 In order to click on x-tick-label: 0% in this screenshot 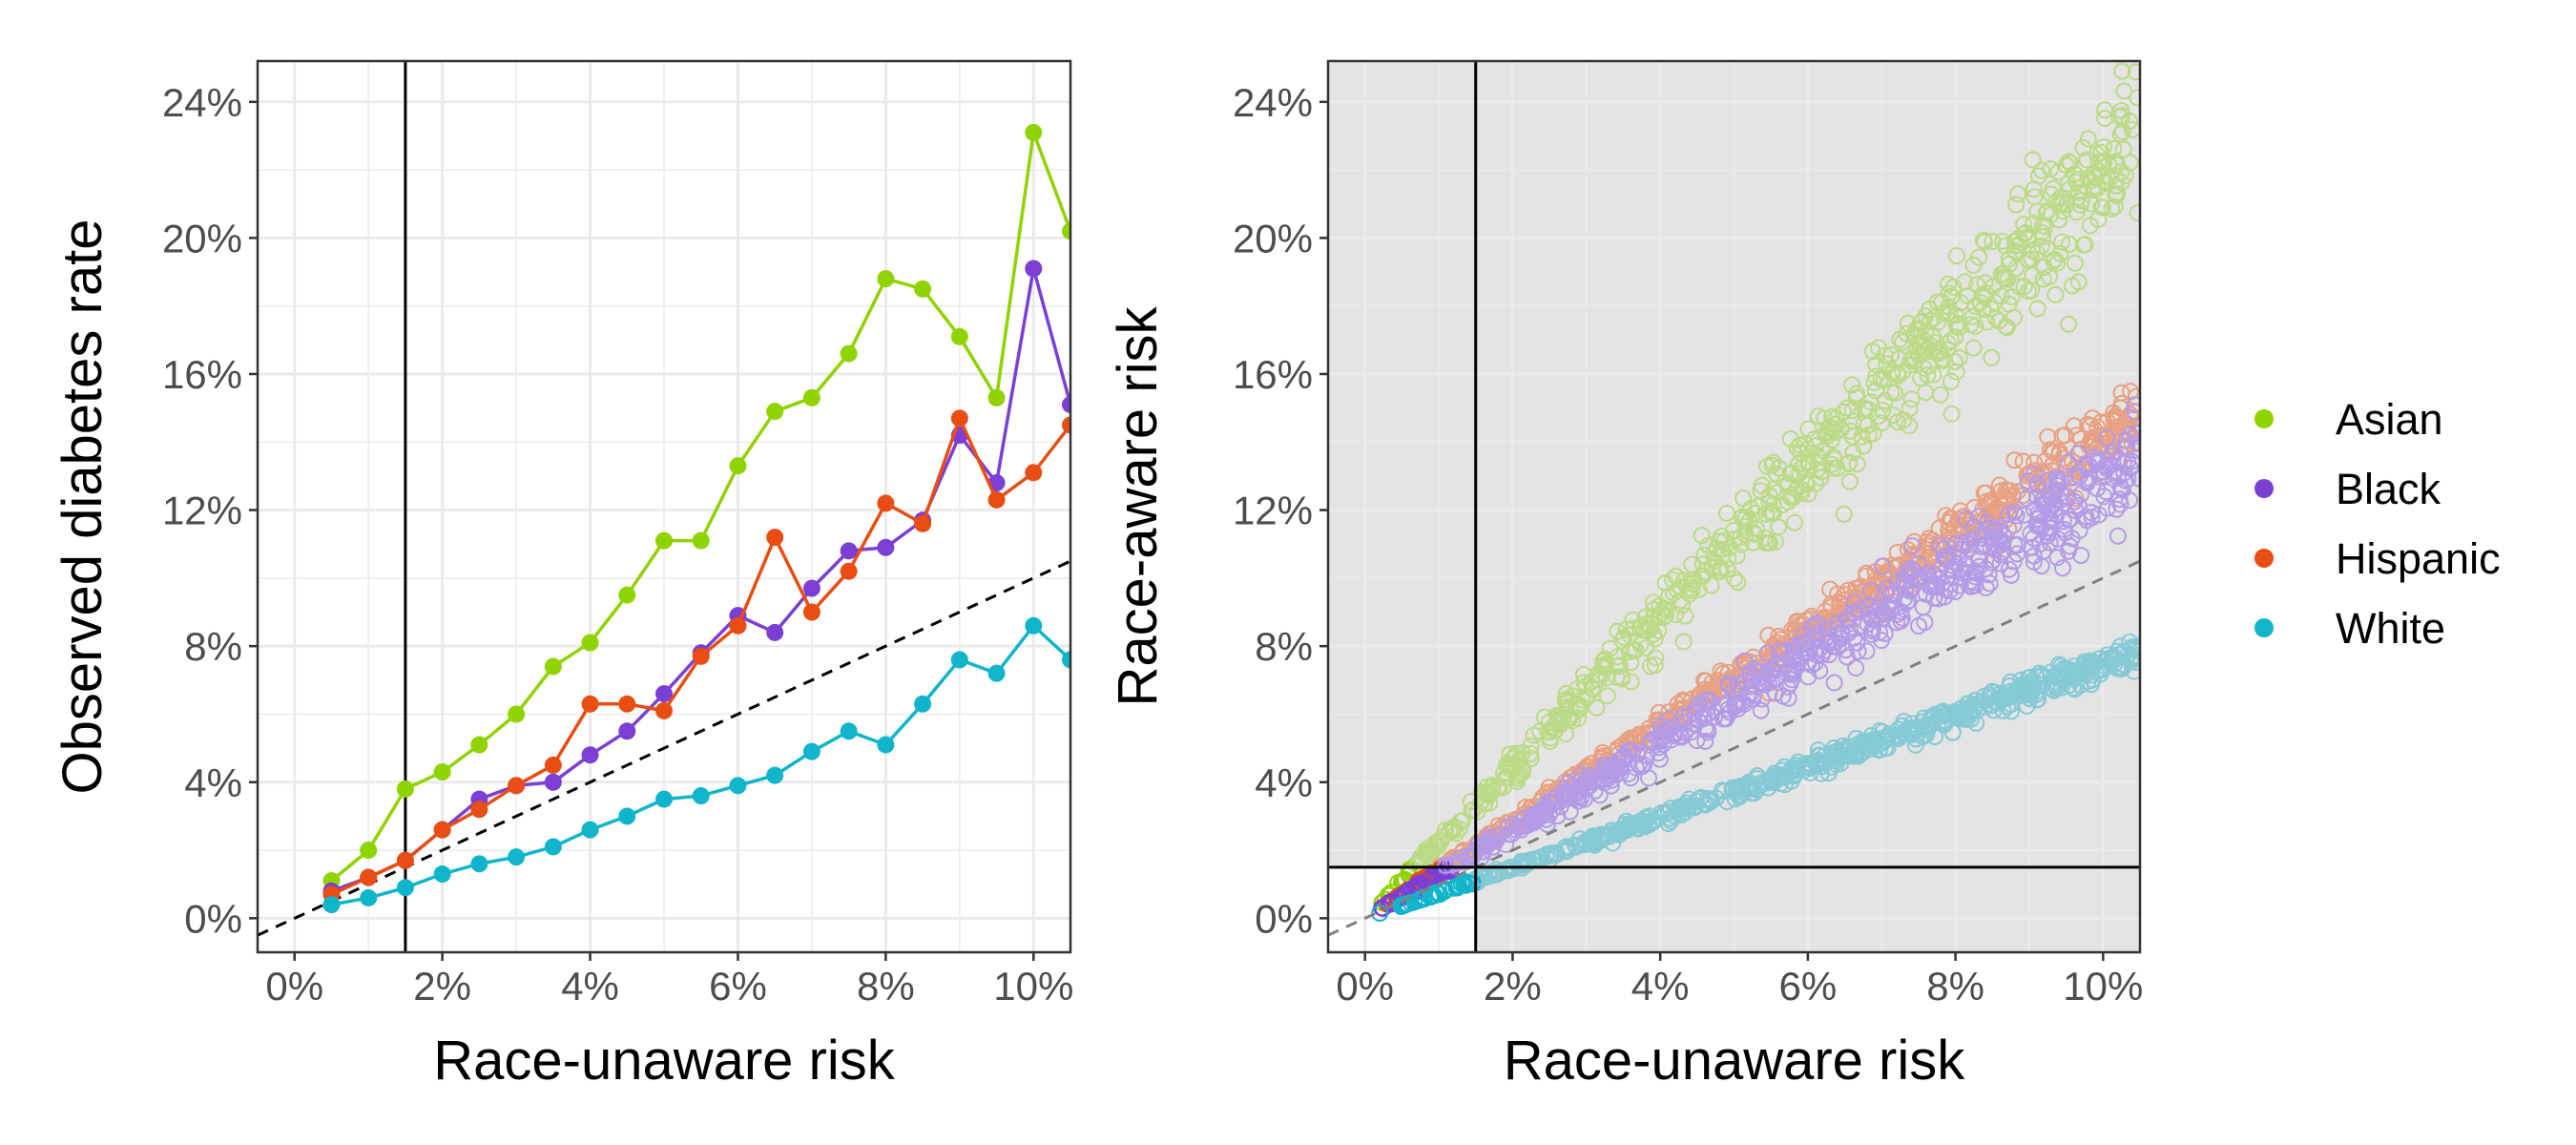, I will do `click(294, 987)`.